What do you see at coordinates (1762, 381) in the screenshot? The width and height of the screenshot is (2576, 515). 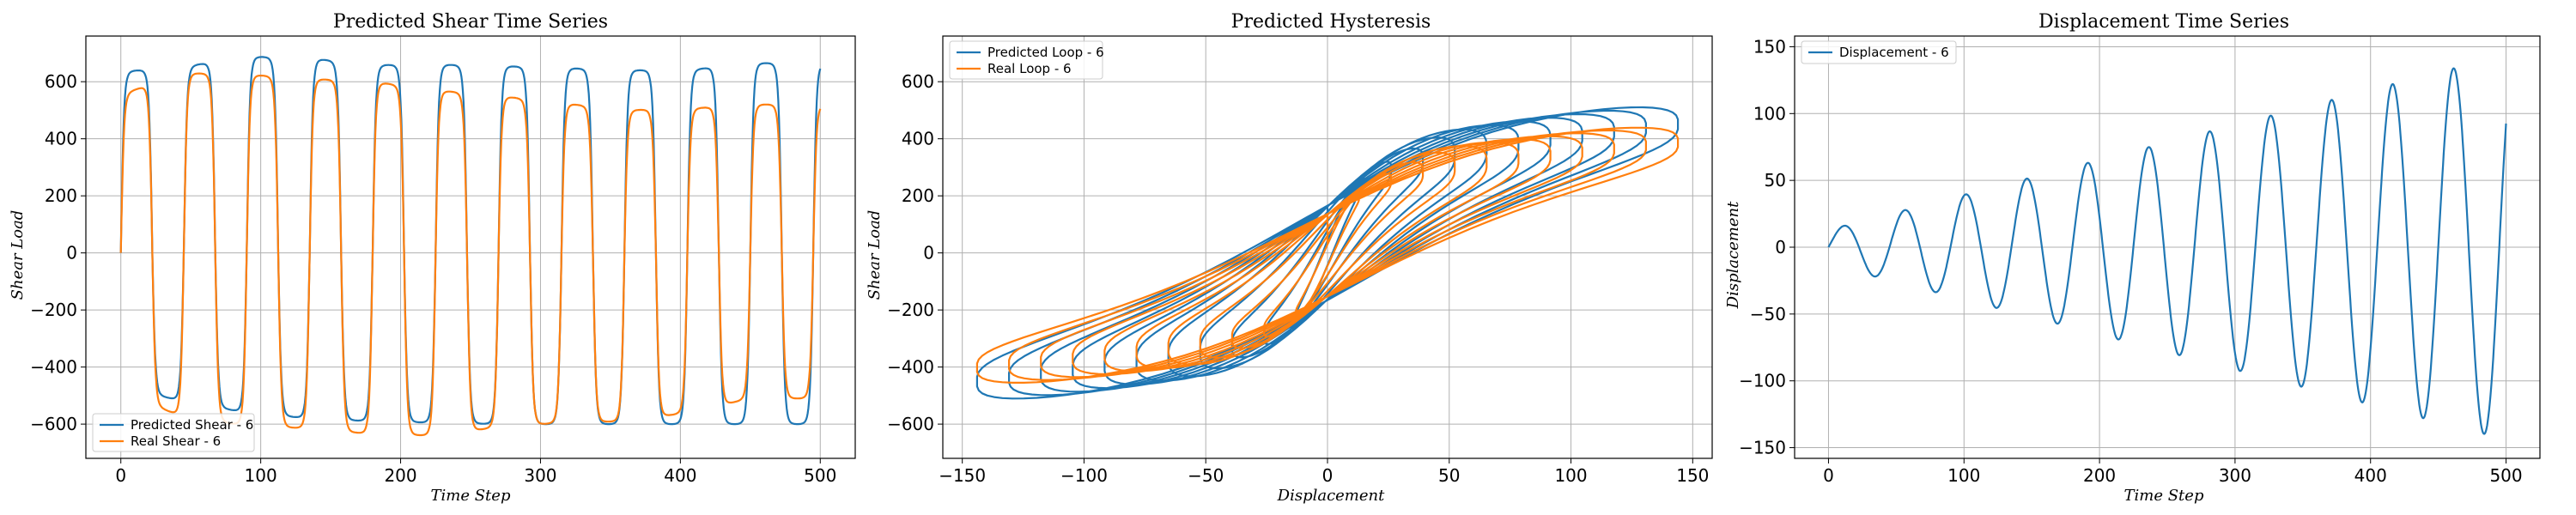 I see `y-tick-label: −100` at bounding box center [1762, 381].